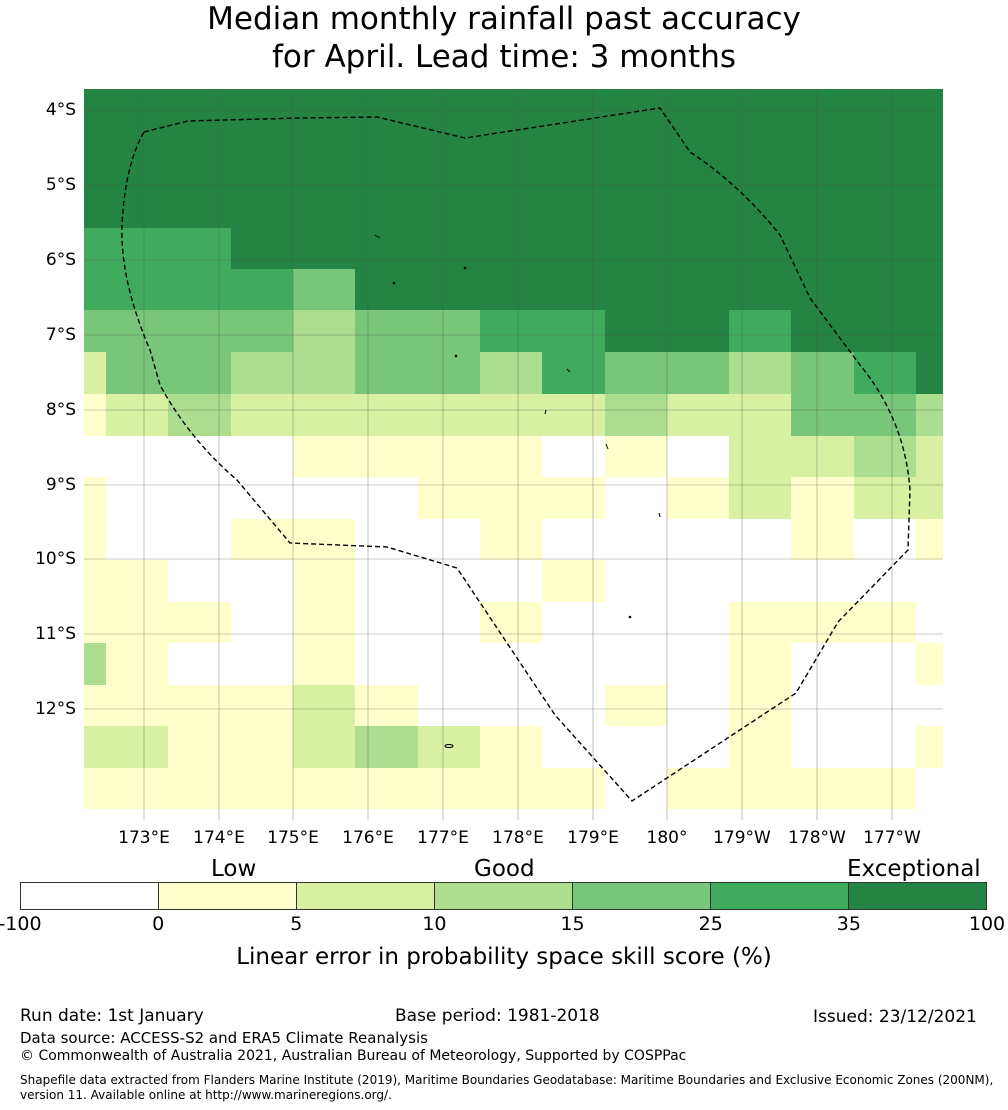 The width and height of the screenshot is (1008, 1110). I want to click on lon-label: 179°W, so click(742, 838).